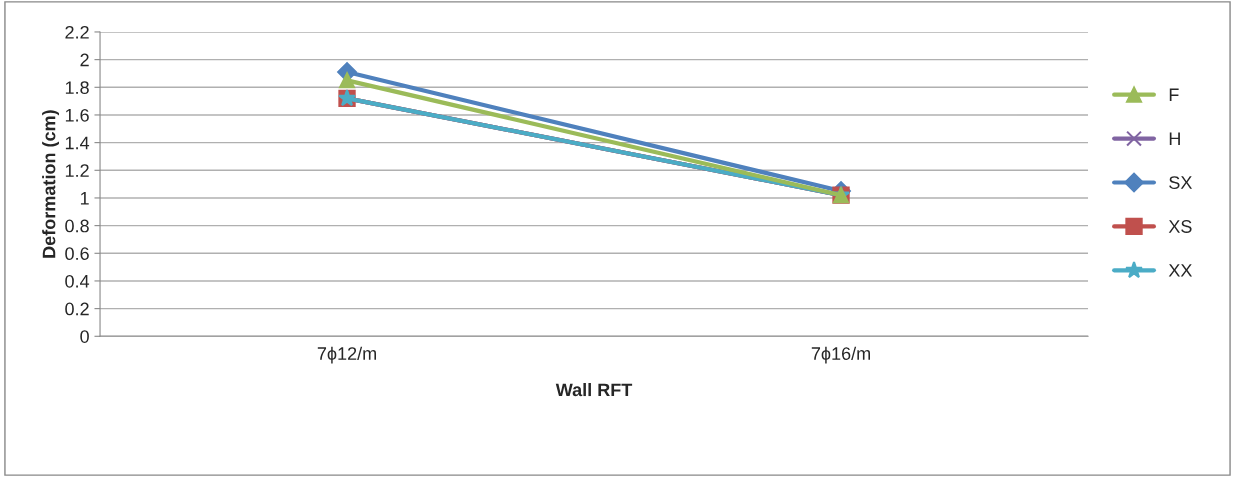  Describe the element at coordinates (77, 32) in the screenshot. I see `y-tick-label: 2.2` at that location.